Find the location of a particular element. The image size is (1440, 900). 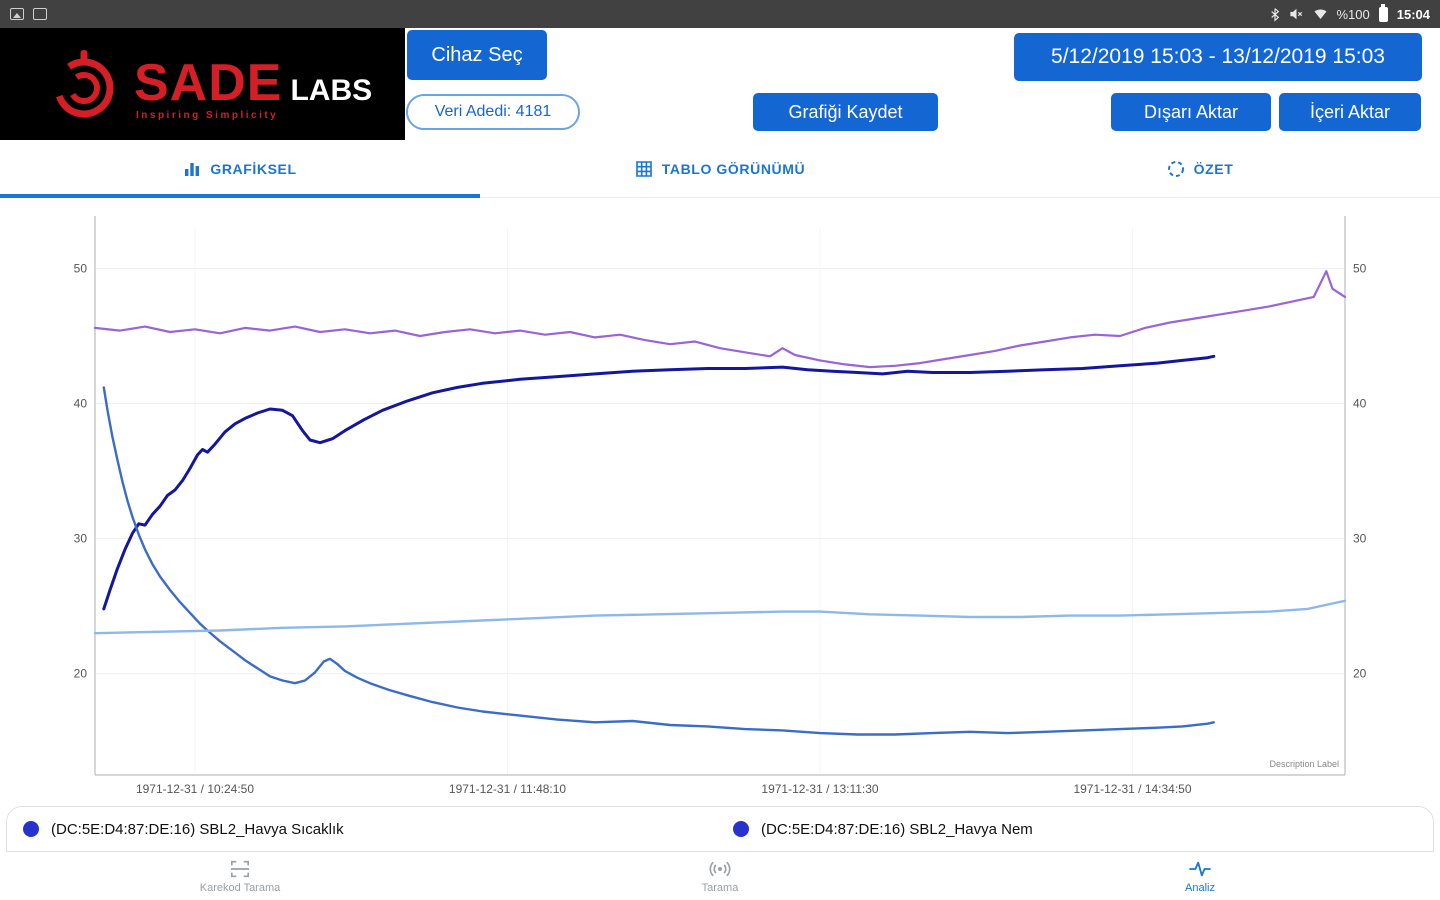

svg-text: Description Label is located at coordinates (1304, 764).